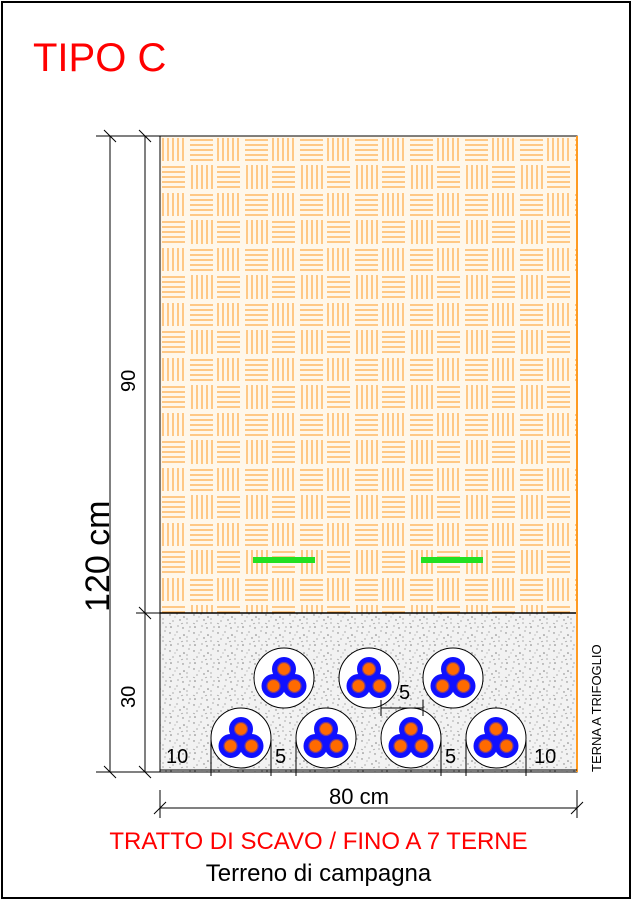 The width and height of the screenshot is (637, 901). Describe the element at coordinates (98, 556) in the screenshot. I see `total-depth-label: 120 cm` at that location.